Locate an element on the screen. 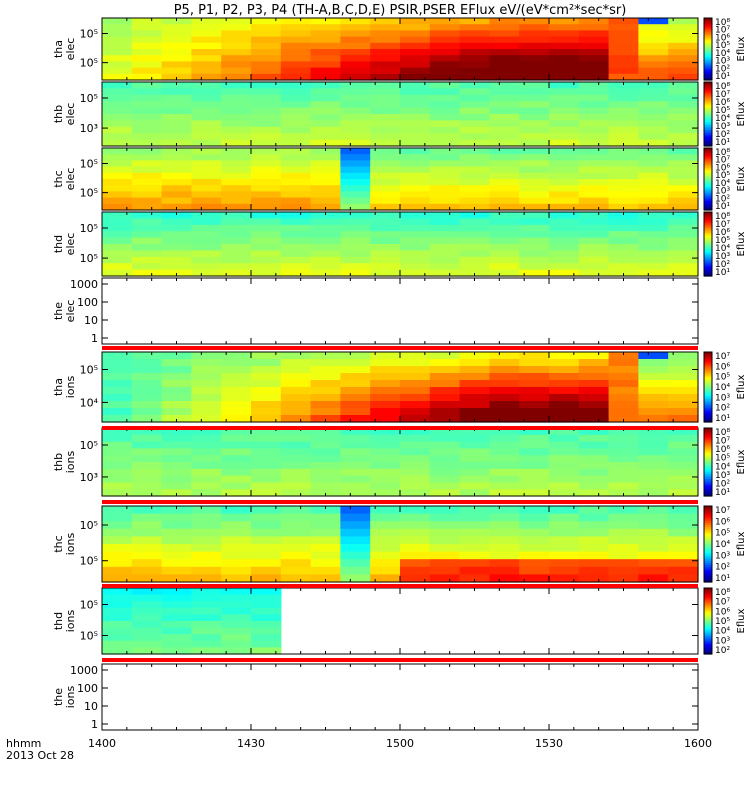 The width and height of the screenshot is (750, 804). colorbar-tick-label: 10² is located at coordinates (722, 484).